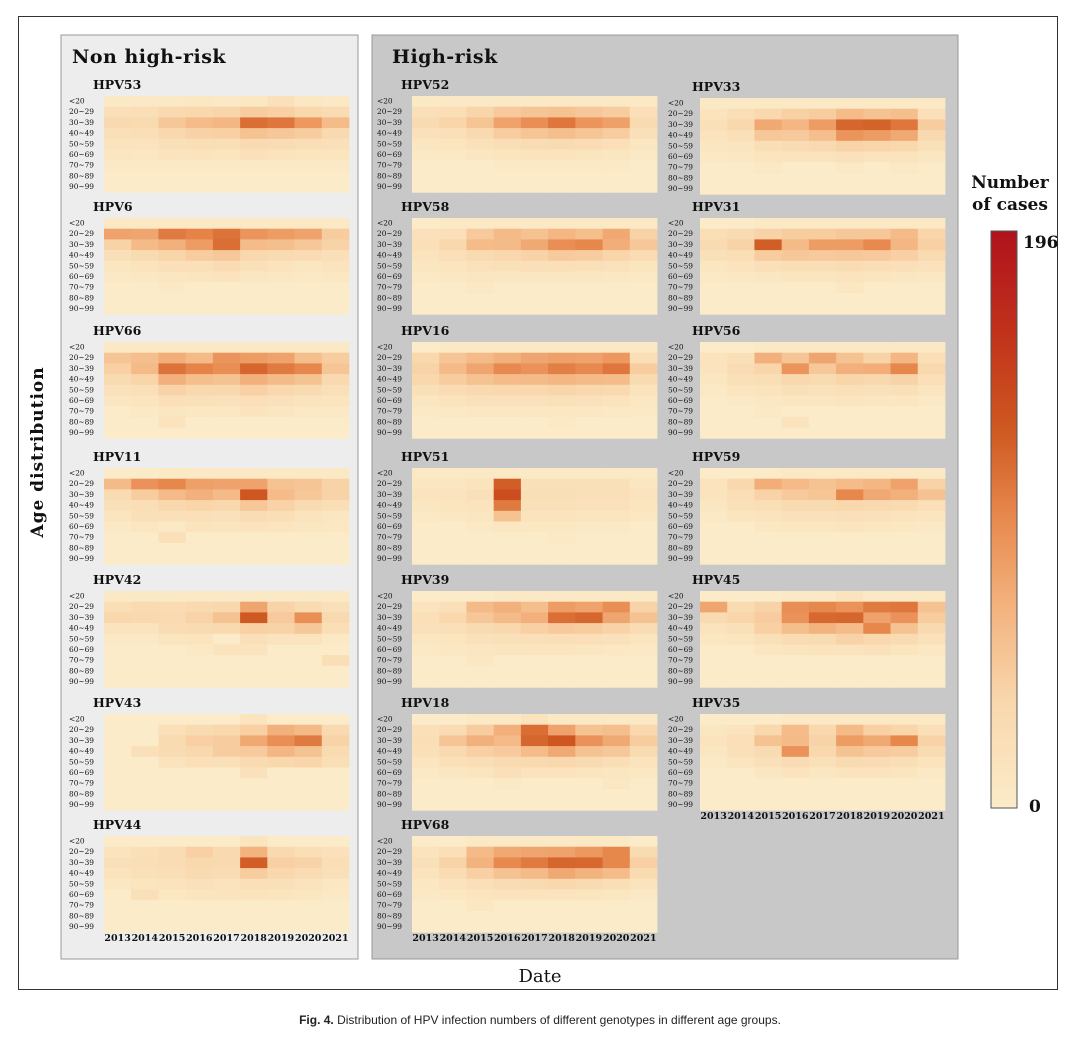 This screenshot has width=1080, height=1043. I want to click on age-tick-label: 40~49, so click(680, 379).